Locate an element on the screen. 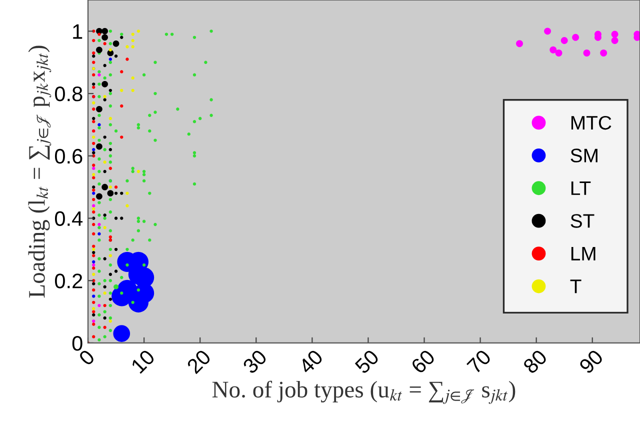  legend-label: ST is located at coordinates (582, 221).